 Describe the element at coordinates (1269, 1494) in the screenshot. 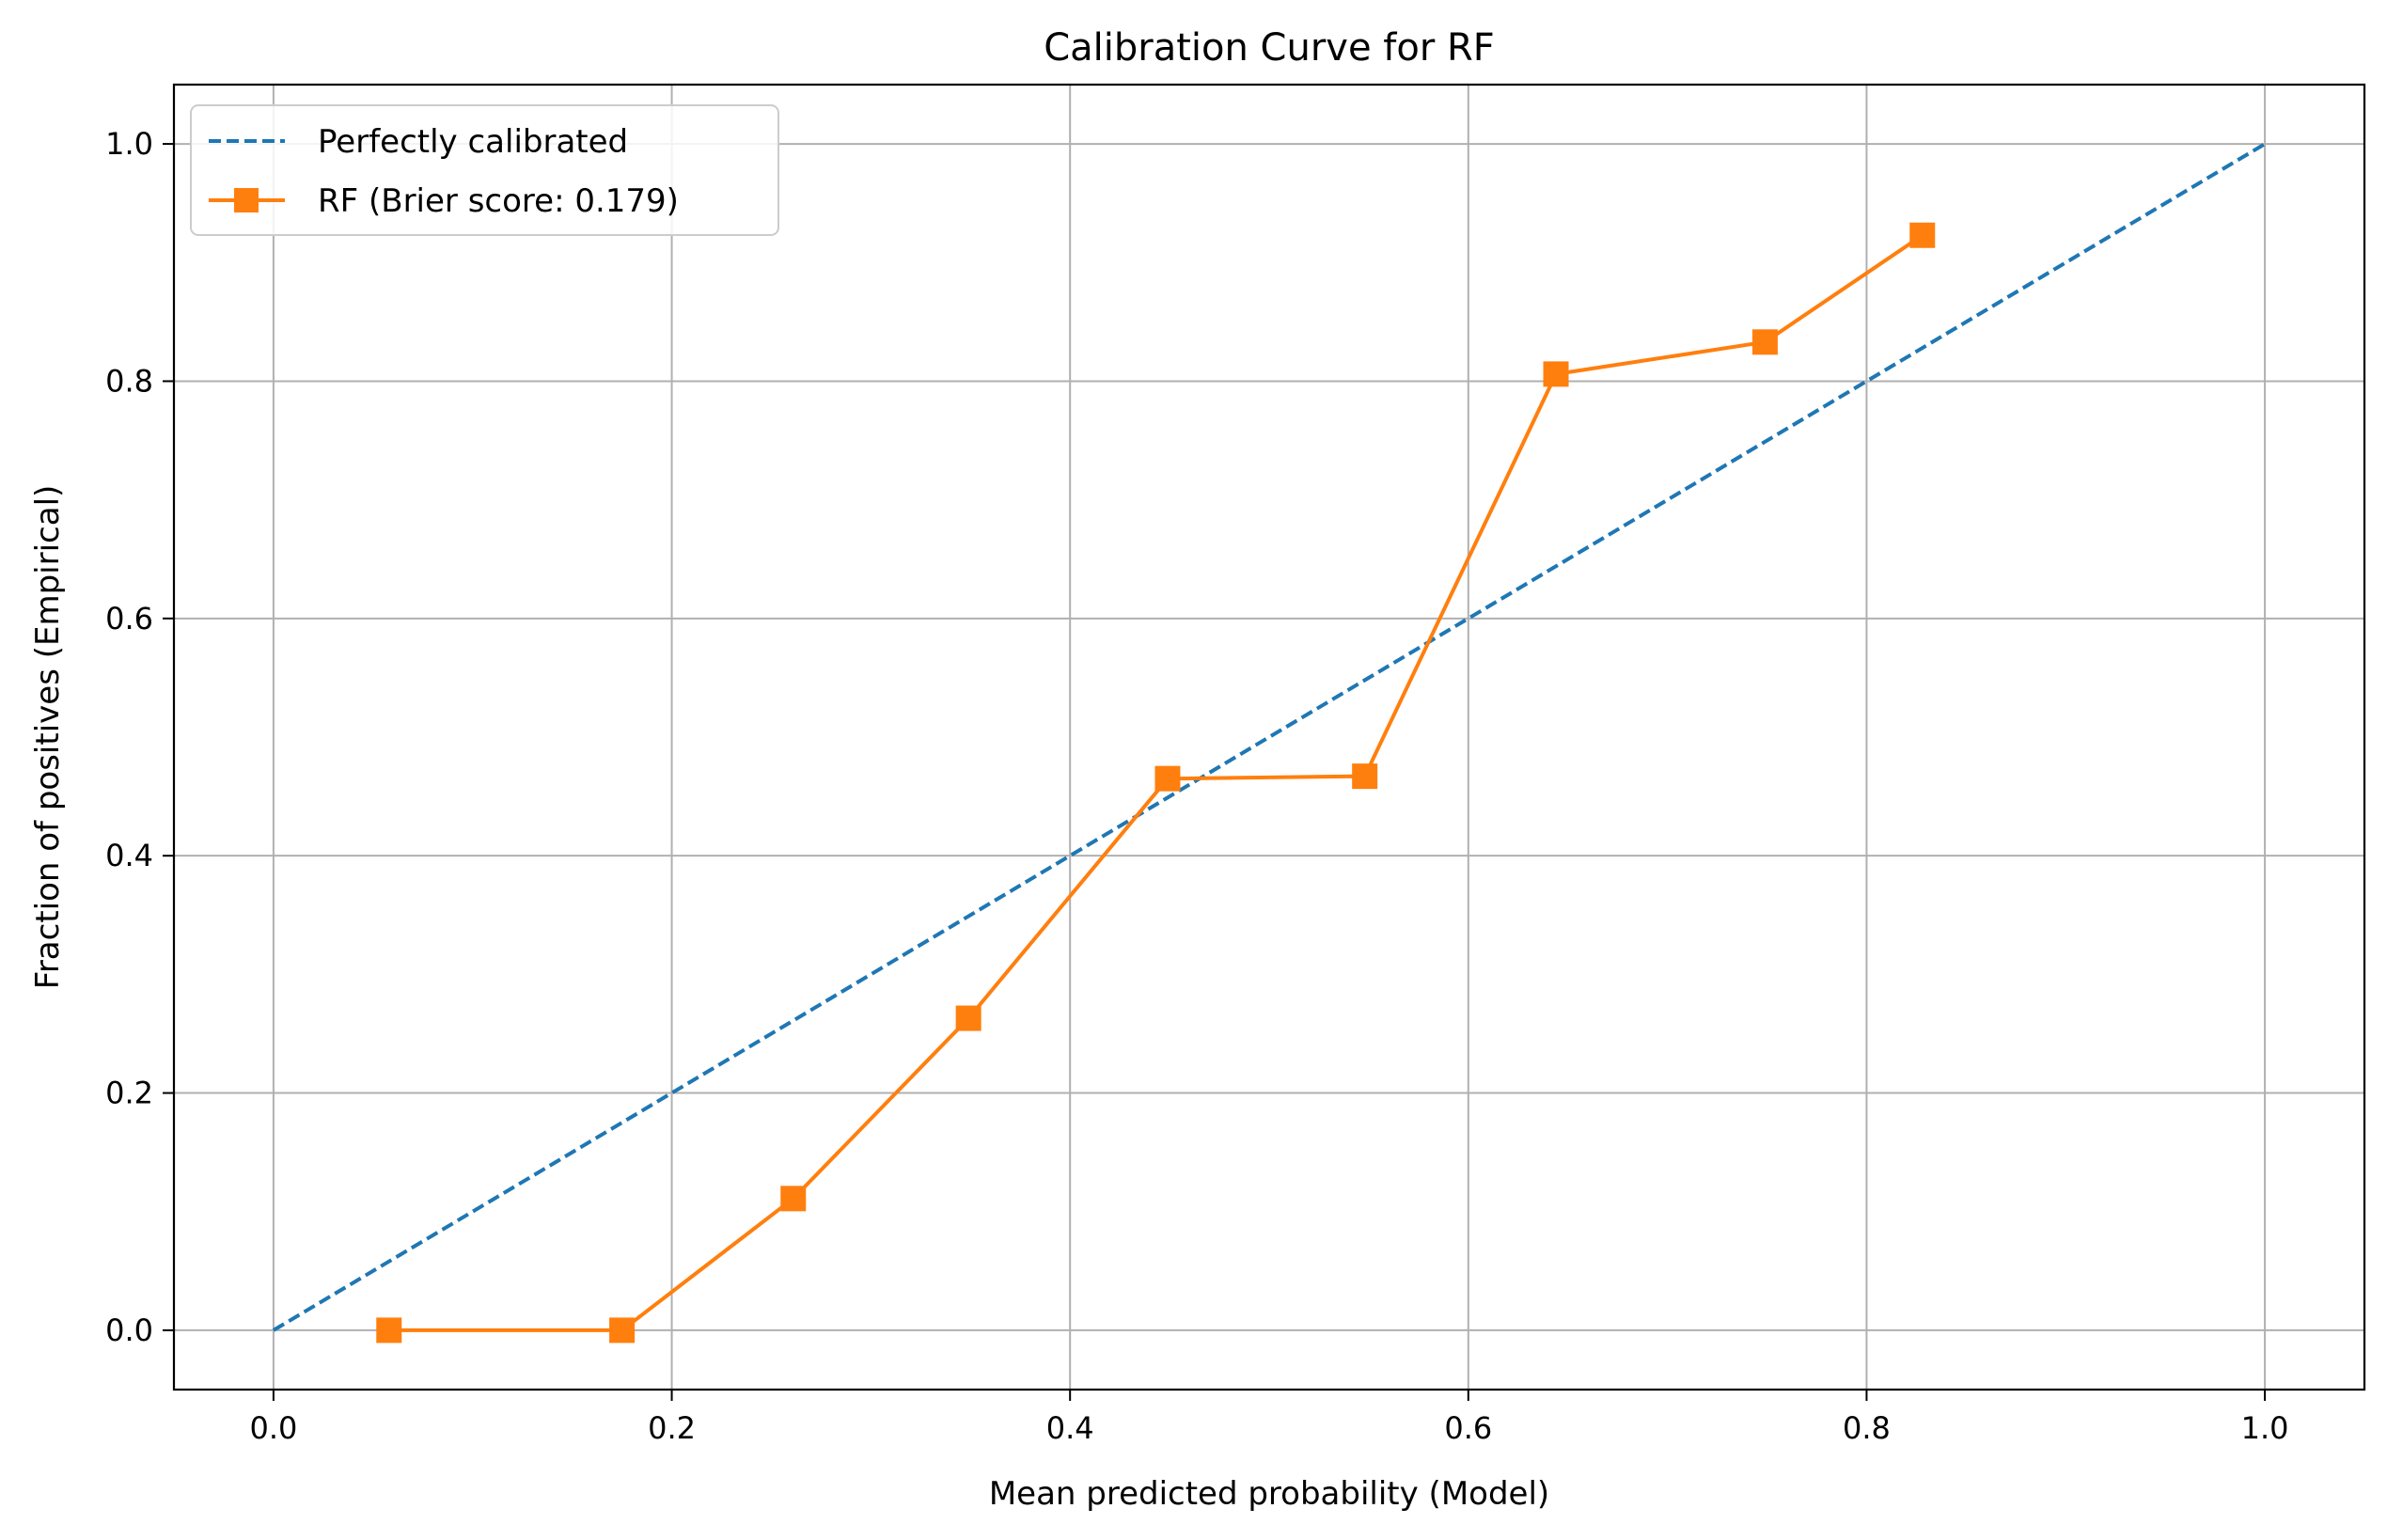

I see `x-axis-label: Mean predicted probability (Model)` at that location.